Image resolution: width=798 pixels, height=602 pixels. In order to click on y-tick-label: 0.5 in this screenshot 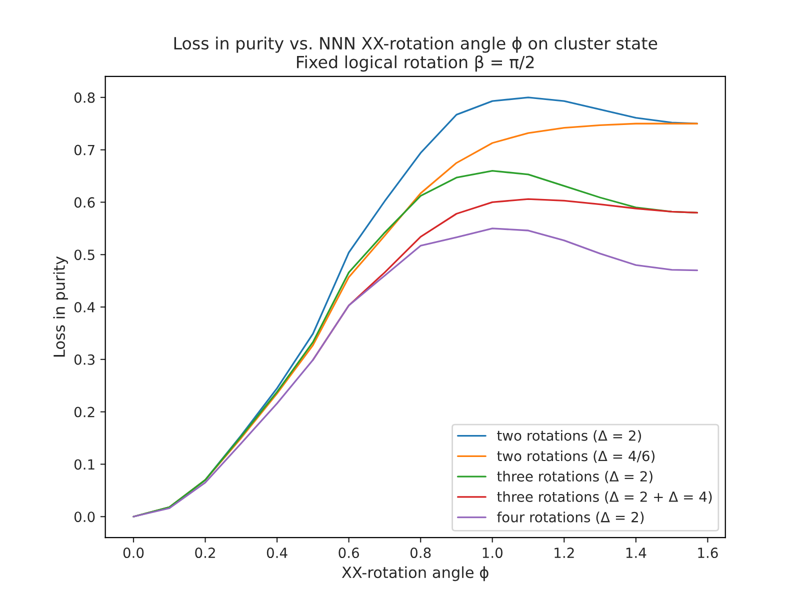, I will do `click(84, 255)`.